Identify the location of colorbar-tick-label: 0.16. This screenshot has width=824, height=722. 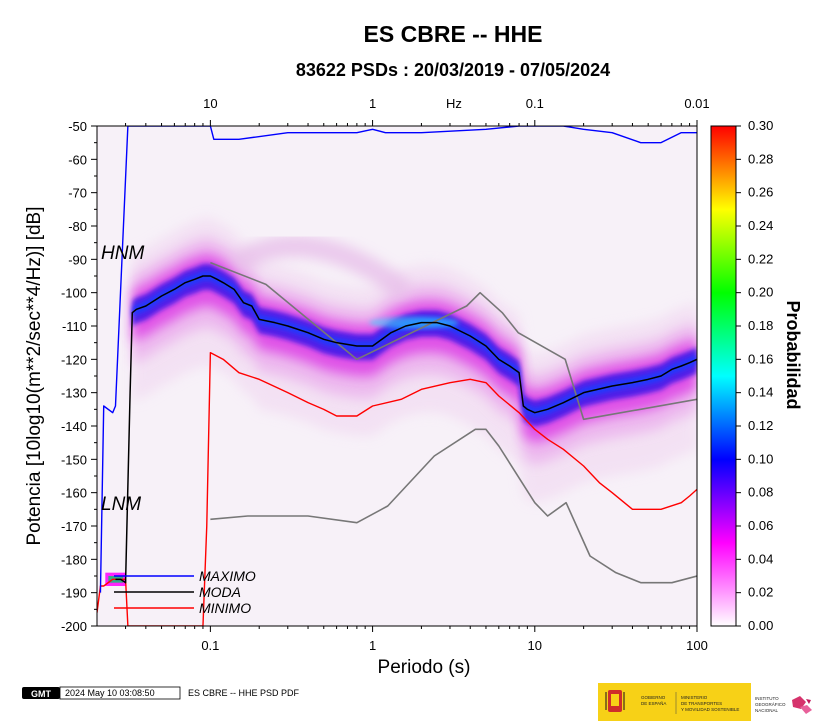
(760, 358).